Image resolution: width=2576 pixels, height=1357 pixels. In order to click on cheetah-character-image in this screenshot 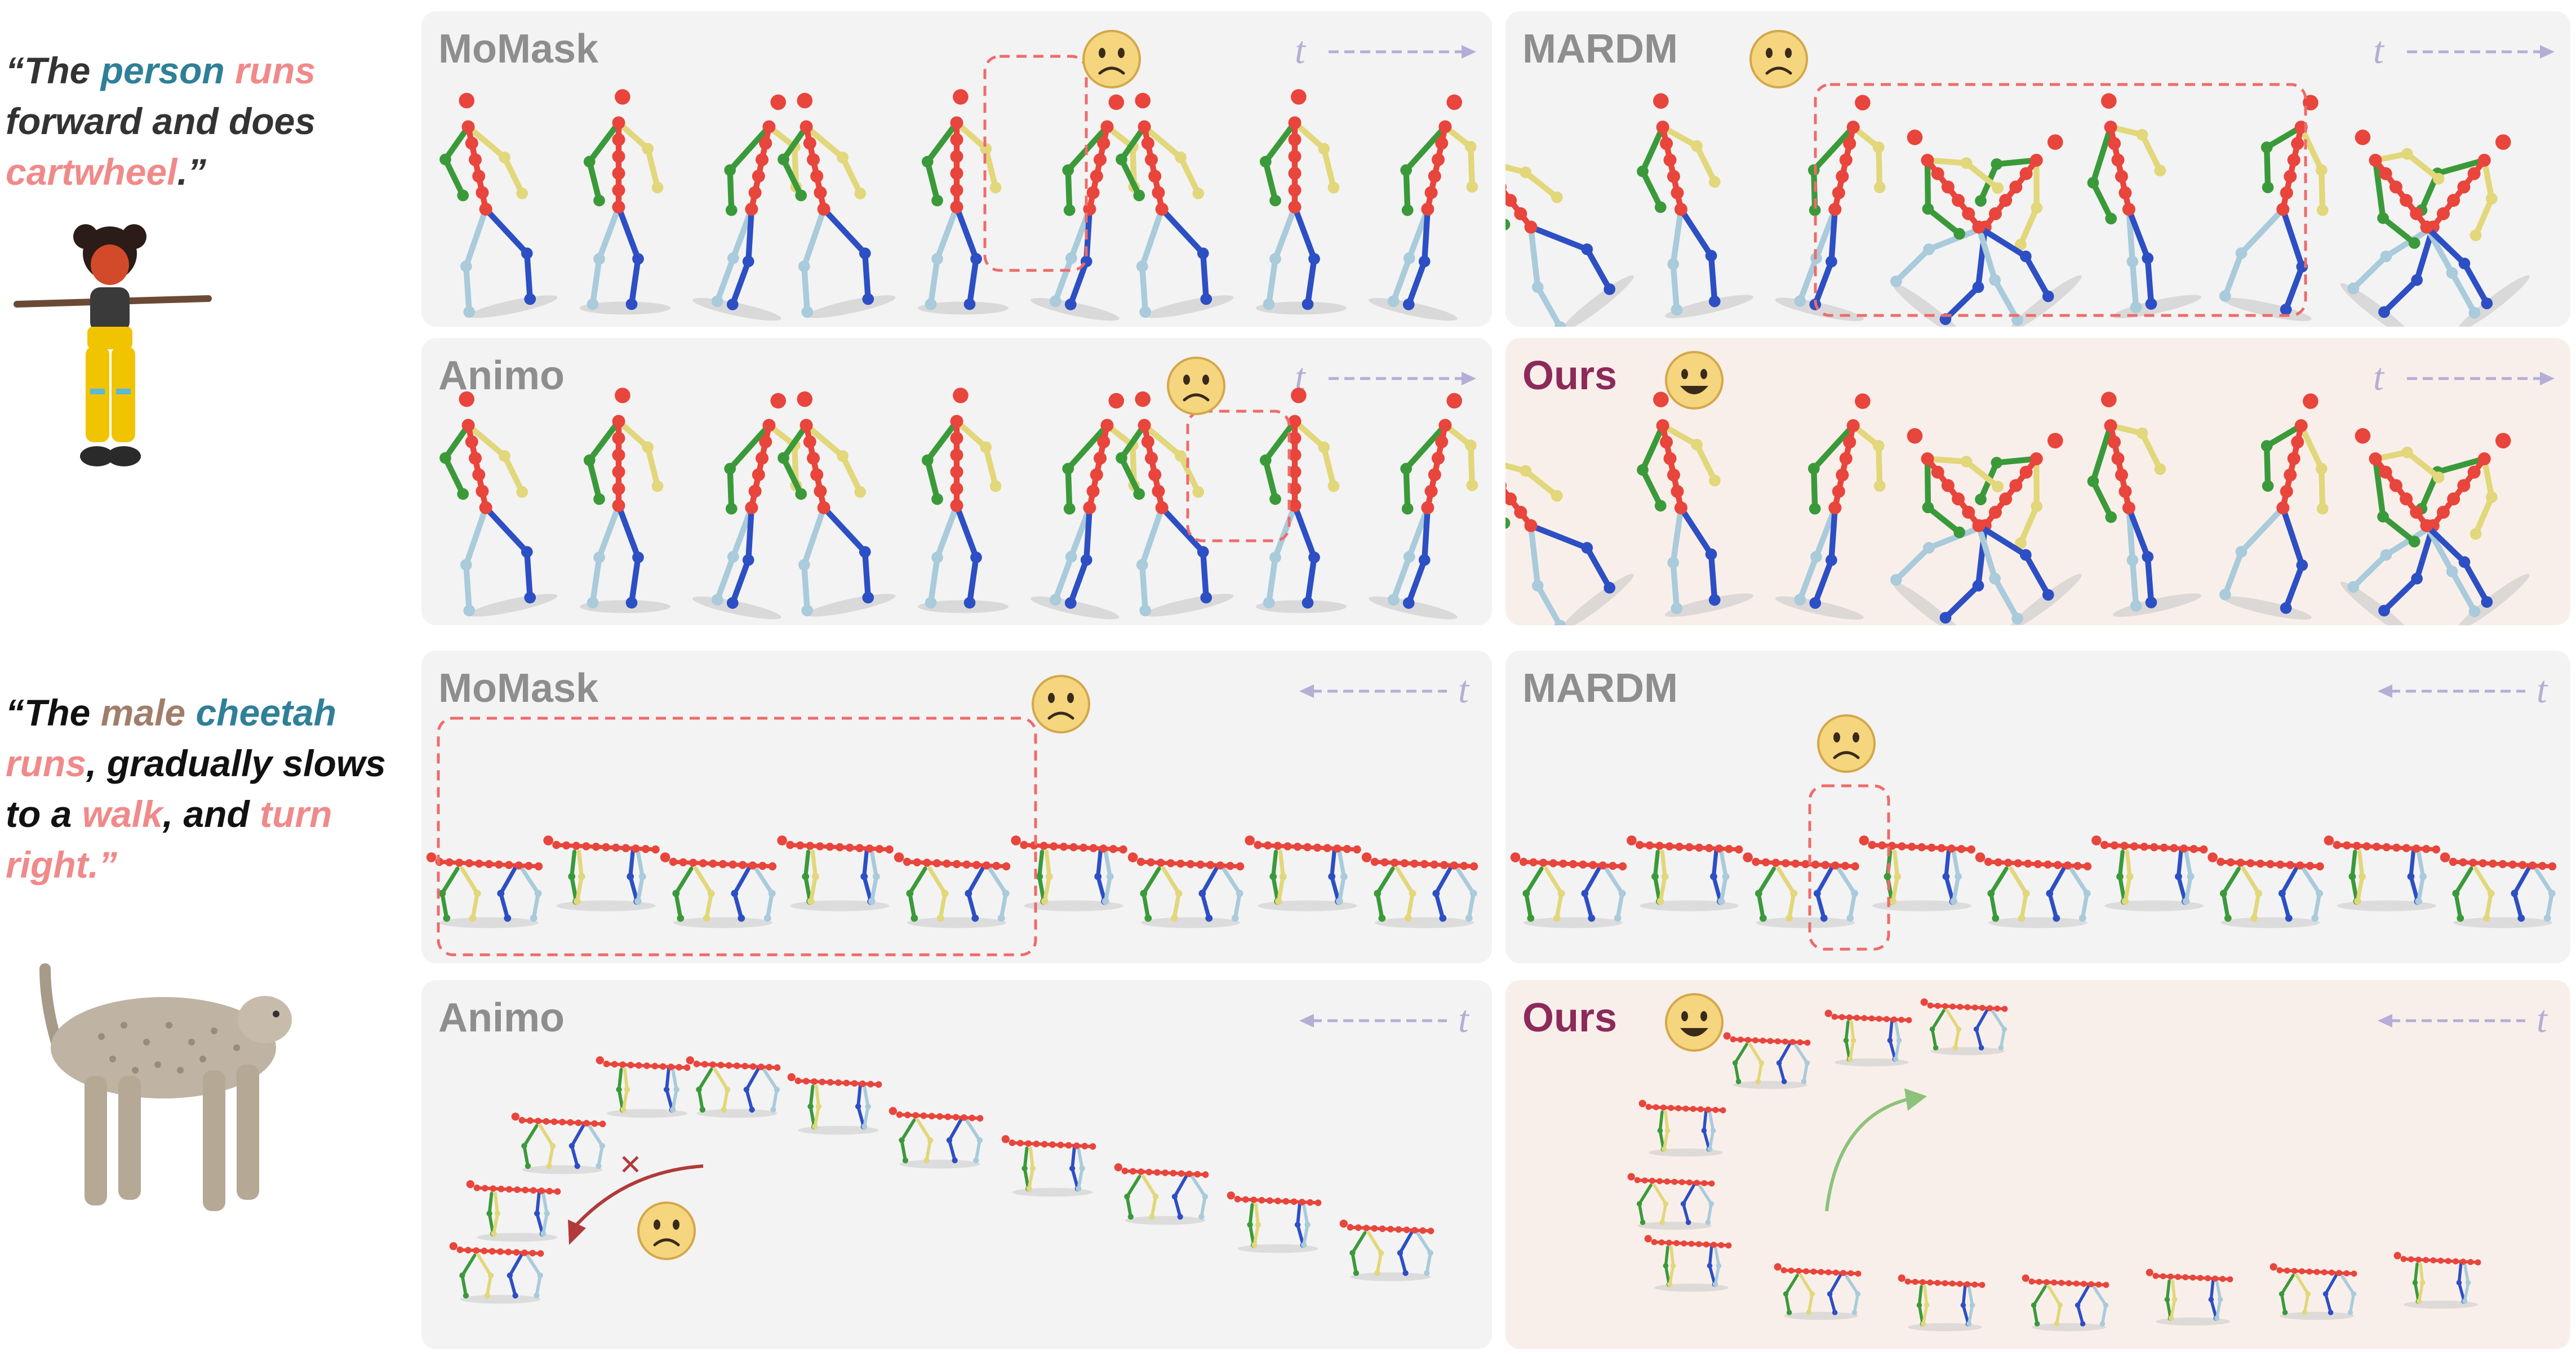, I will do `click(165, 1087)`.